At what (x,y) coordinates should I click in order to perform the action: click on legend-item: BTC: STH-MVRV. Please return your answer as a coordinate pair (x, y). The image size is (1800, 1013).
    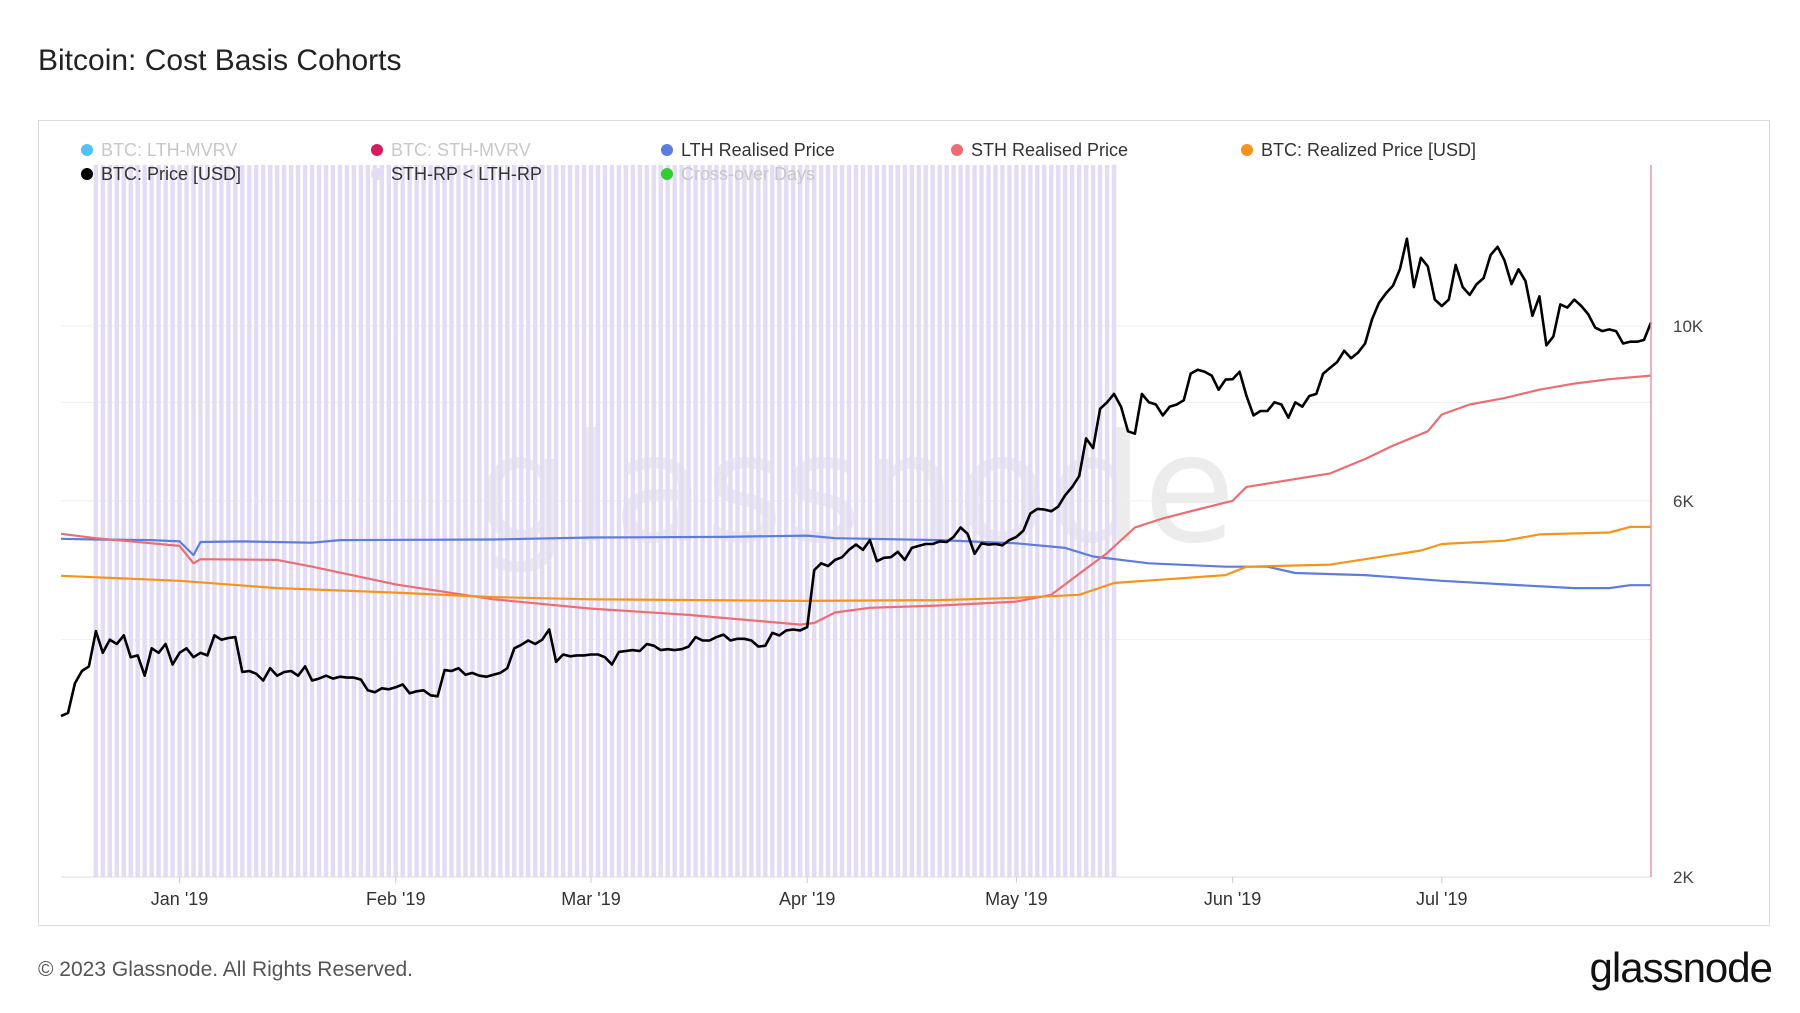
    Looking at the image, I should click on (516, 150).